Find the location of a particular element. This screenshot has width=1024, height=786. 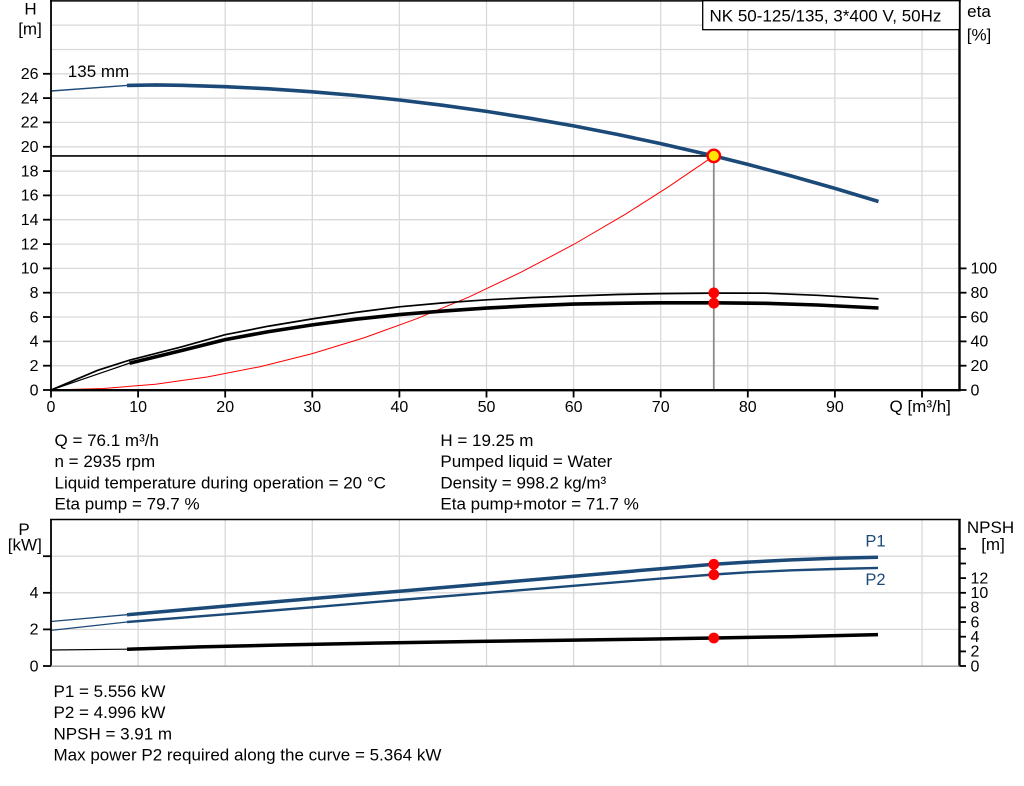

svg-text: Q [m³/h] is located at coordinates (920, 406).